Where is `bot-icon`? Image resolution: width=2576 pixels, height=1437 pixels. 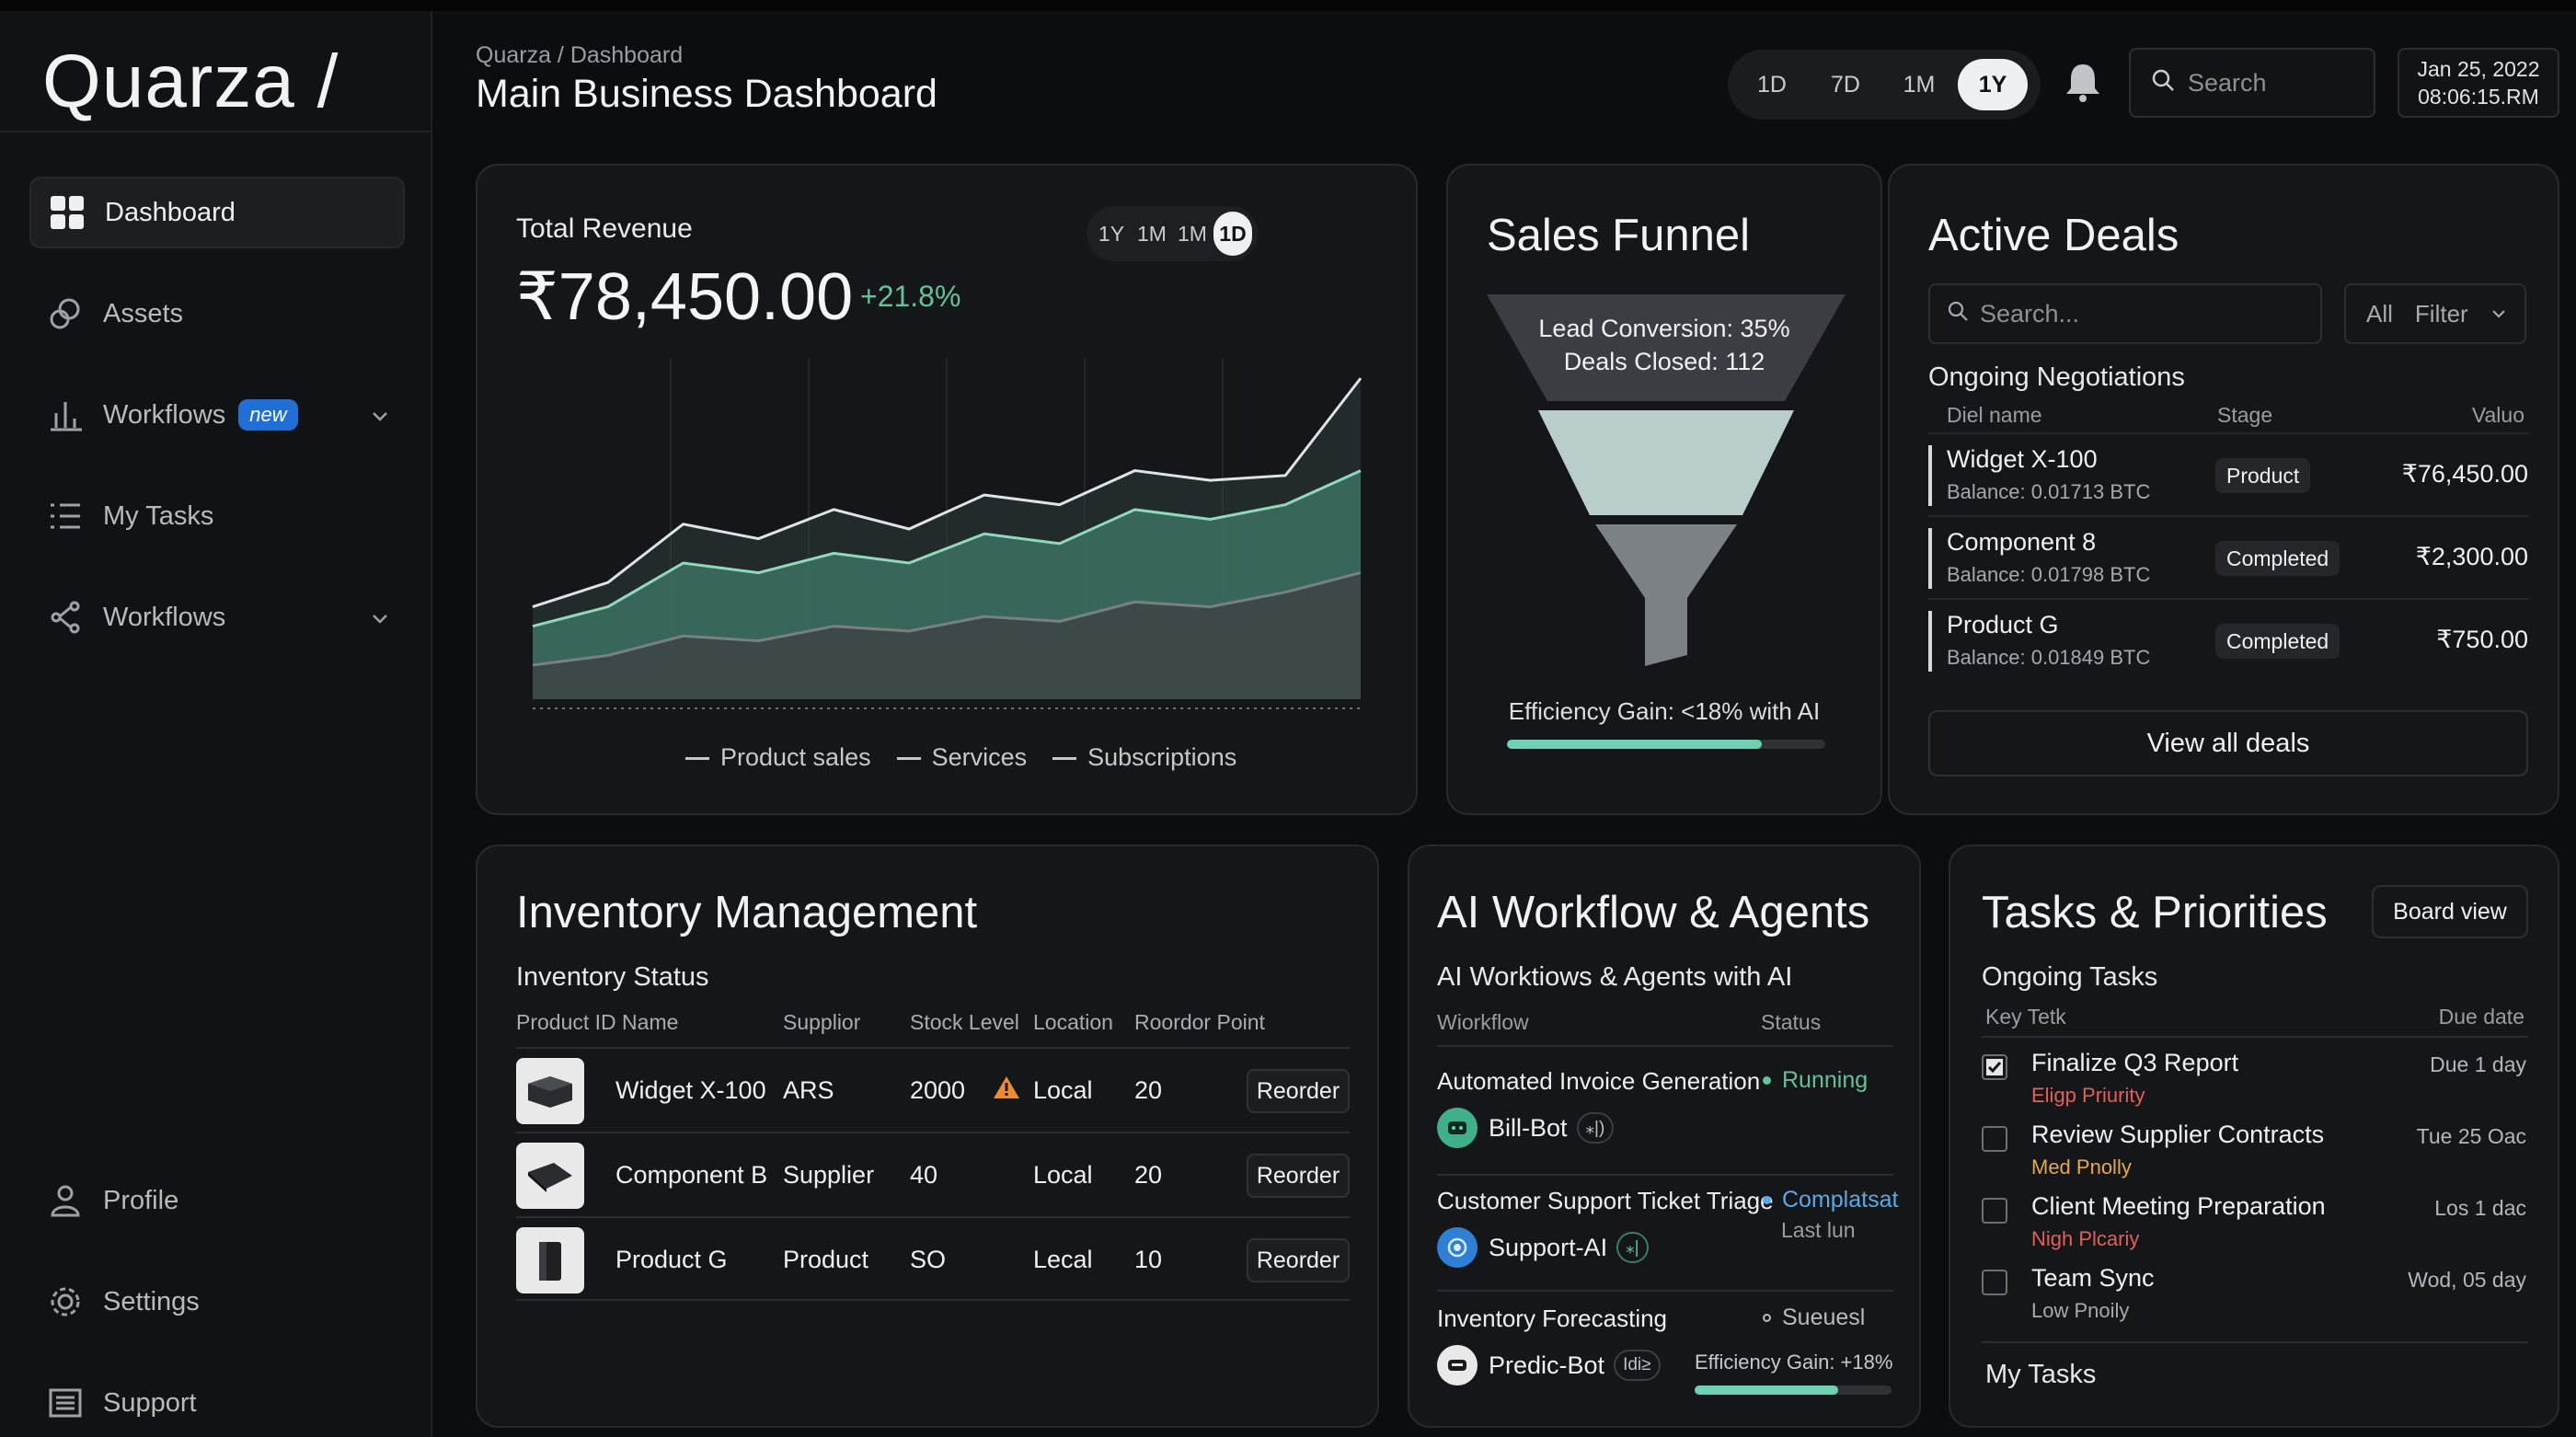 bot-icon is located at coordinates (1457, 1128).